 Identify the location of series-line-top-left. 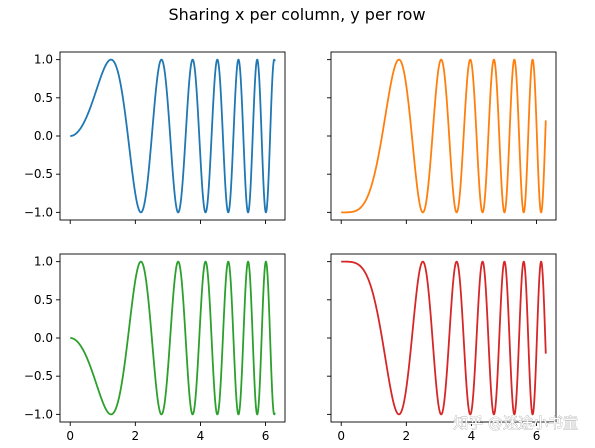
(172, 136).